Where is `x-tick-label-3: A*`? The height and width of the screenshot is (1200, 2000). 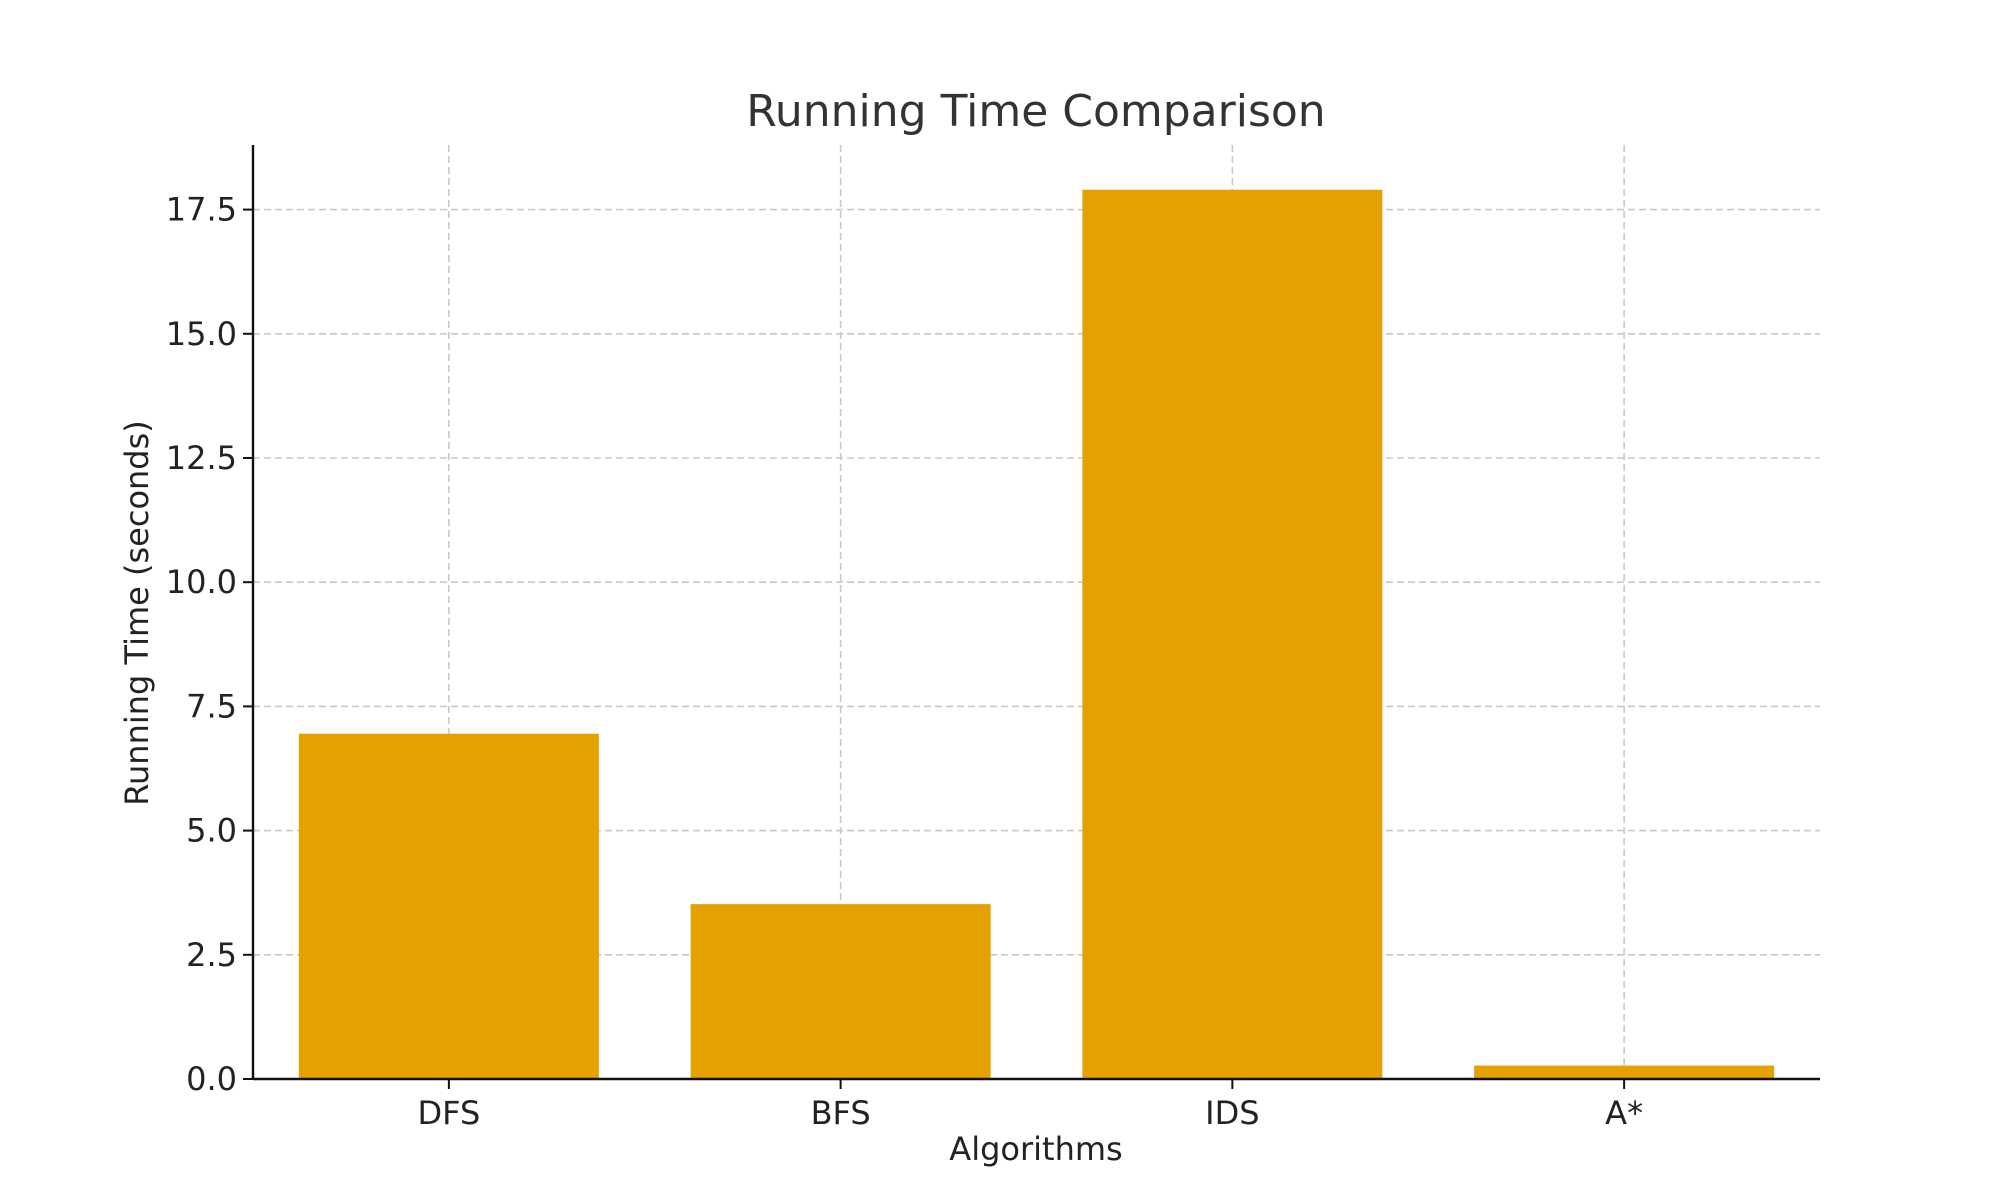
x-tick-label-3: A* is located at coordinates (1624, 1113).